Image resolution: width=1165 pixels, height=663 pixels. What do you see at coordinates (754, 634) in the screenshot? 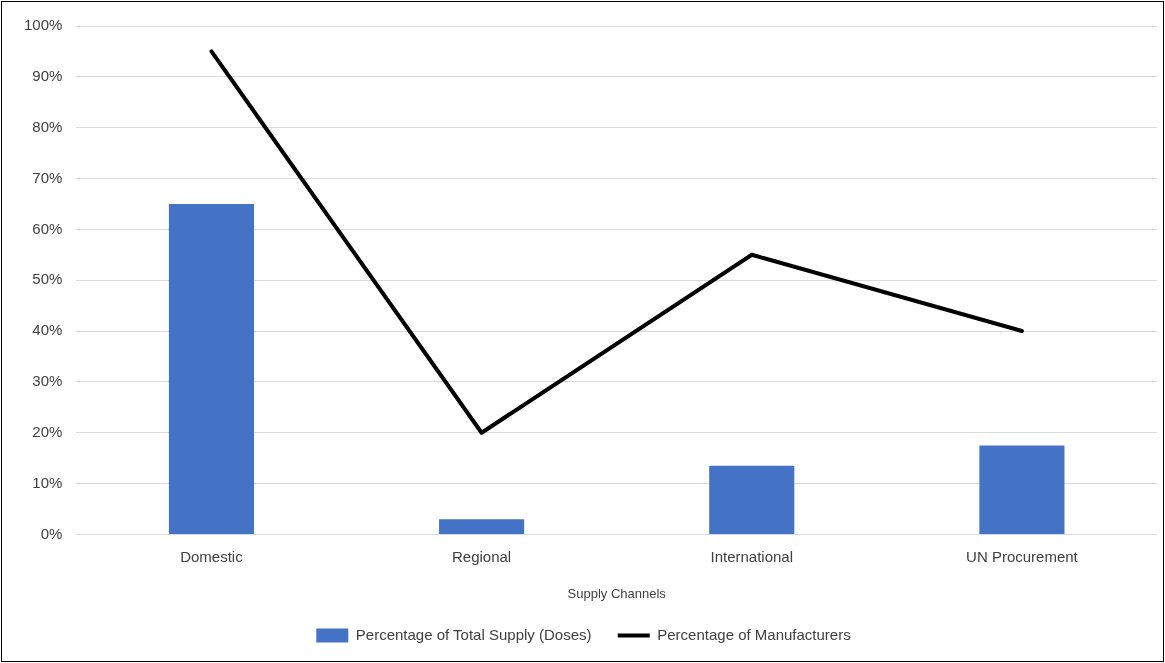
I see `legend-label: Percentage of Manufacturers` at bounding box center [754, 634].